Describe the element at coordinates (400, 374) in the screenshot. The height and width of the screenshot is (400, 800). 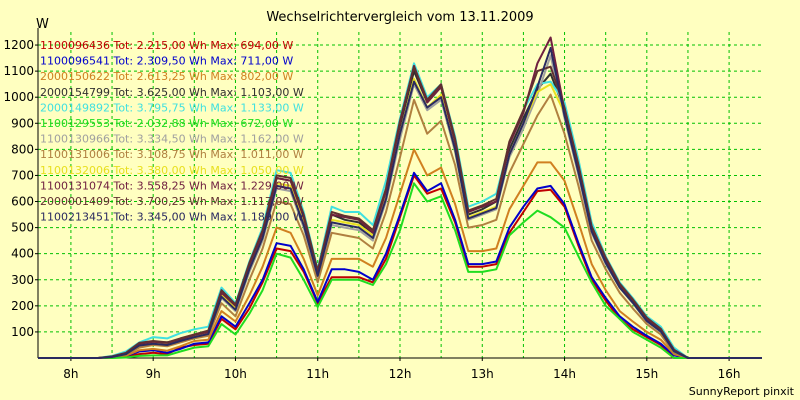
I see `x-tick-label: 12h` at that location.